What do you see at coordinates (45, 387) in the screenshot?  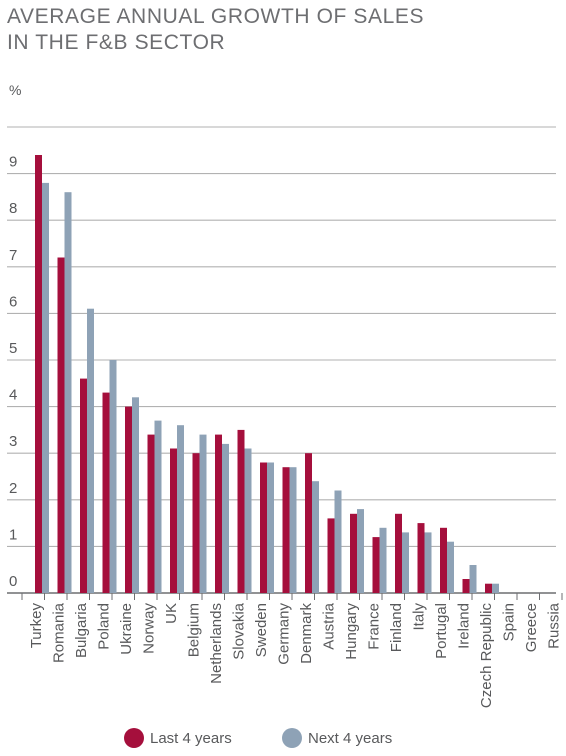 I see `bar-turkey-next-4-years` at bounding box center [45, 387].